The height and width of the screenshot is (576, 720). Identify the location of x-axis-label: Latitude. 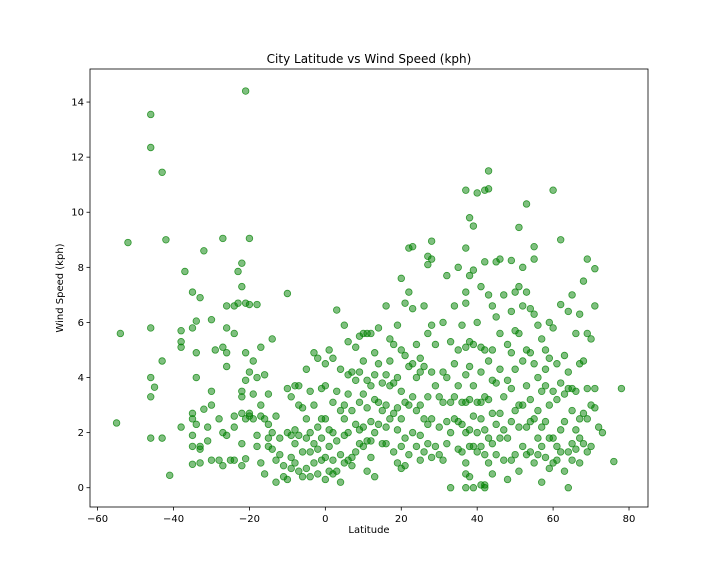
(368, 530).